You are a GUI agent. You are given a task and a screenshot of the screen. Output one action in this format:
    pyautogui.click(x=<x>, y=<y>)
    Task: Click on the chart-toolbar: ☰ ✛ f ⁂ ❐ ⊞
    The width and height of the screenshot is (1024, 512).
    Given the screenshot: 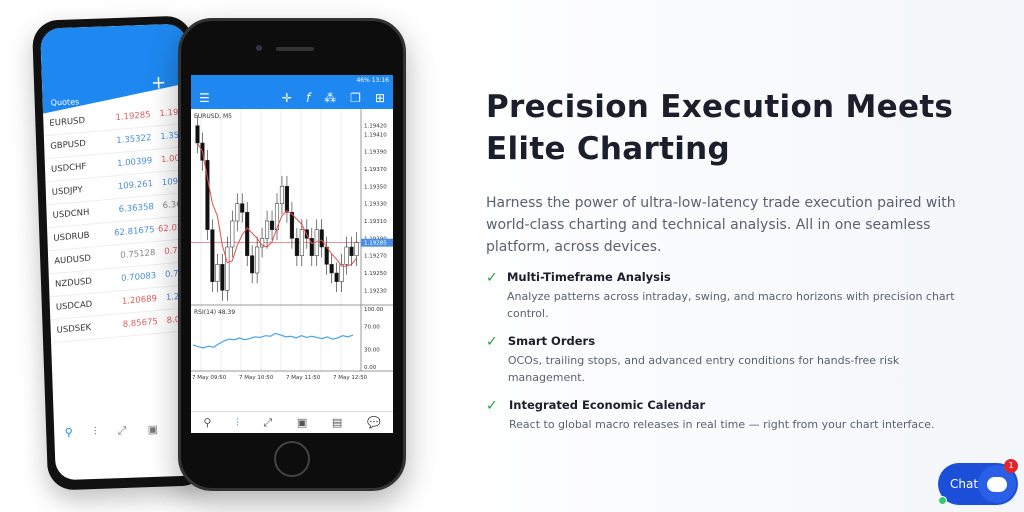 What is the action you would take?
    pyautogui.click(x=292, y=98)
    